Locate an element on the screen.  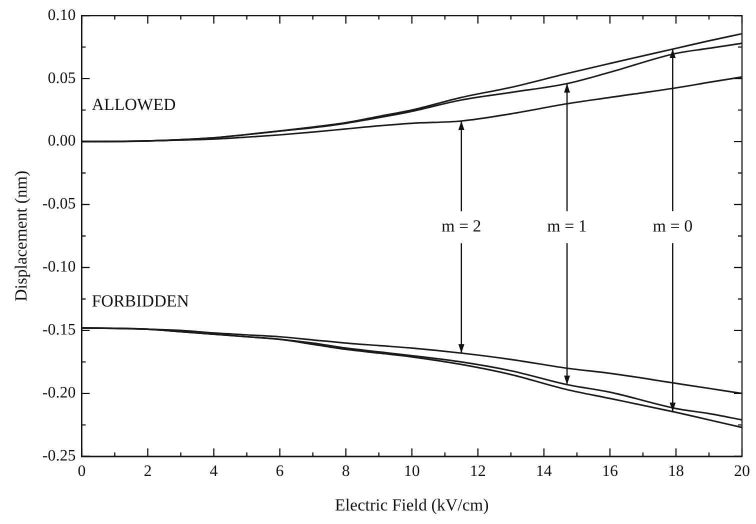
y-tick-label: -0.20 is located at coordinates (59, 393).